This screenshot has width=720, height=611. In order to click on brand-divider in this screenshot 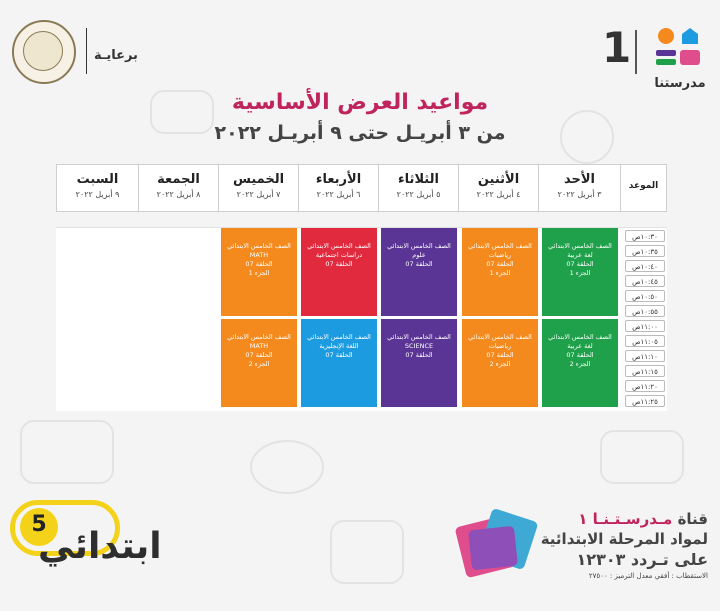, I will do `click(636, 52)`.